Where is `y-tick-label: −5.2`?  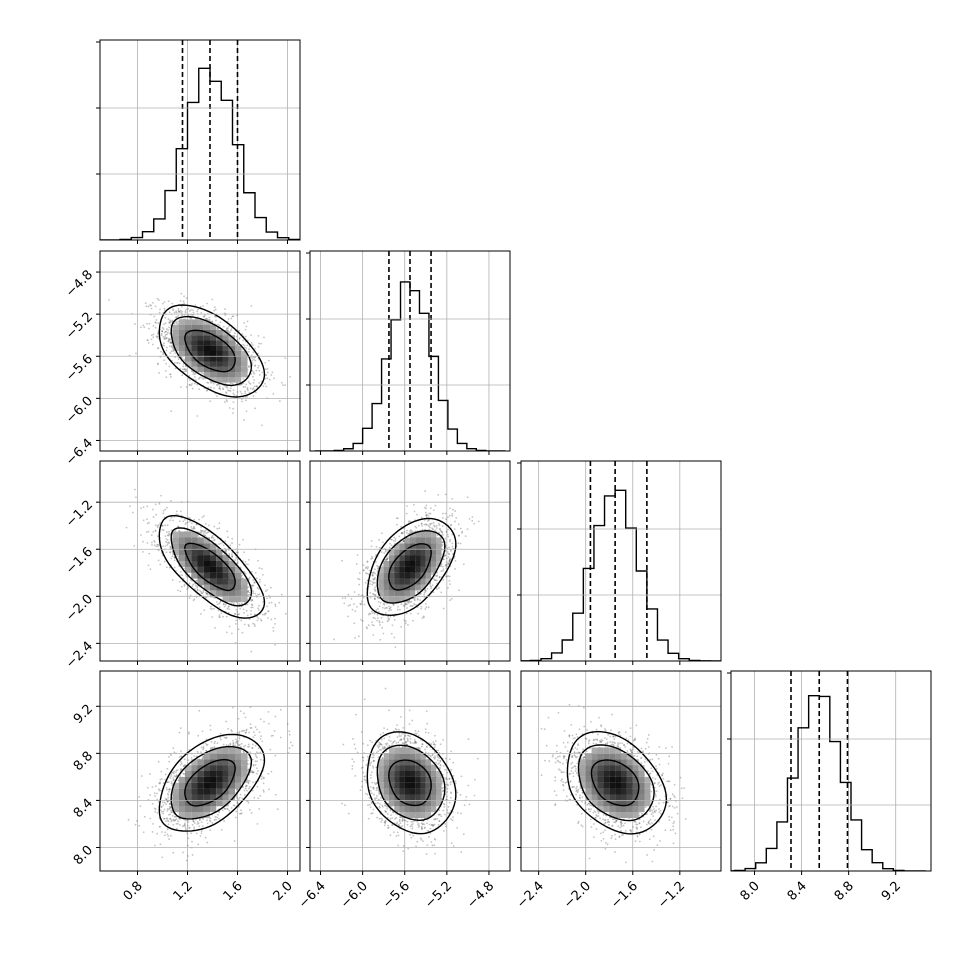
y-tick-label: −5.2 is located at coordinates (79, 326).